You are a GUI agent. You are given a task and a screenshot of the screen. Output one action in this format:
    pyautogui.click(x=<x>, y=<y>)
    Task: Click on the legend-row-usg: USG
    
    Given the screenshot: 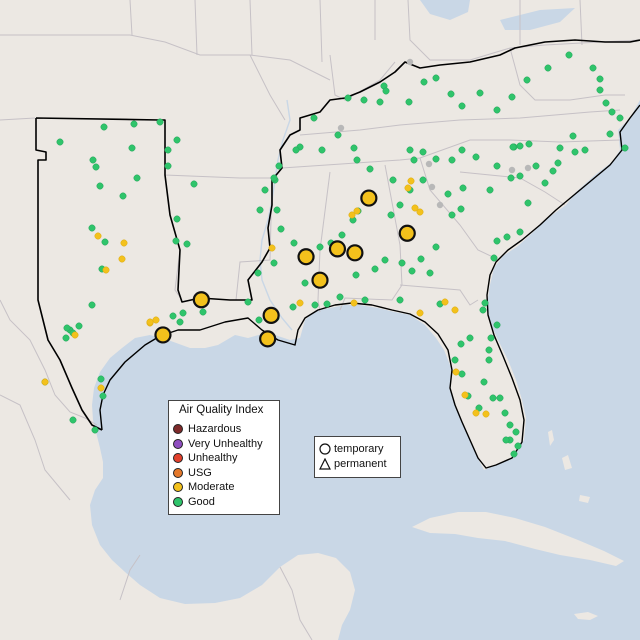 What is the action you would take?
    pyautogui.click(x=192, y=473)
    